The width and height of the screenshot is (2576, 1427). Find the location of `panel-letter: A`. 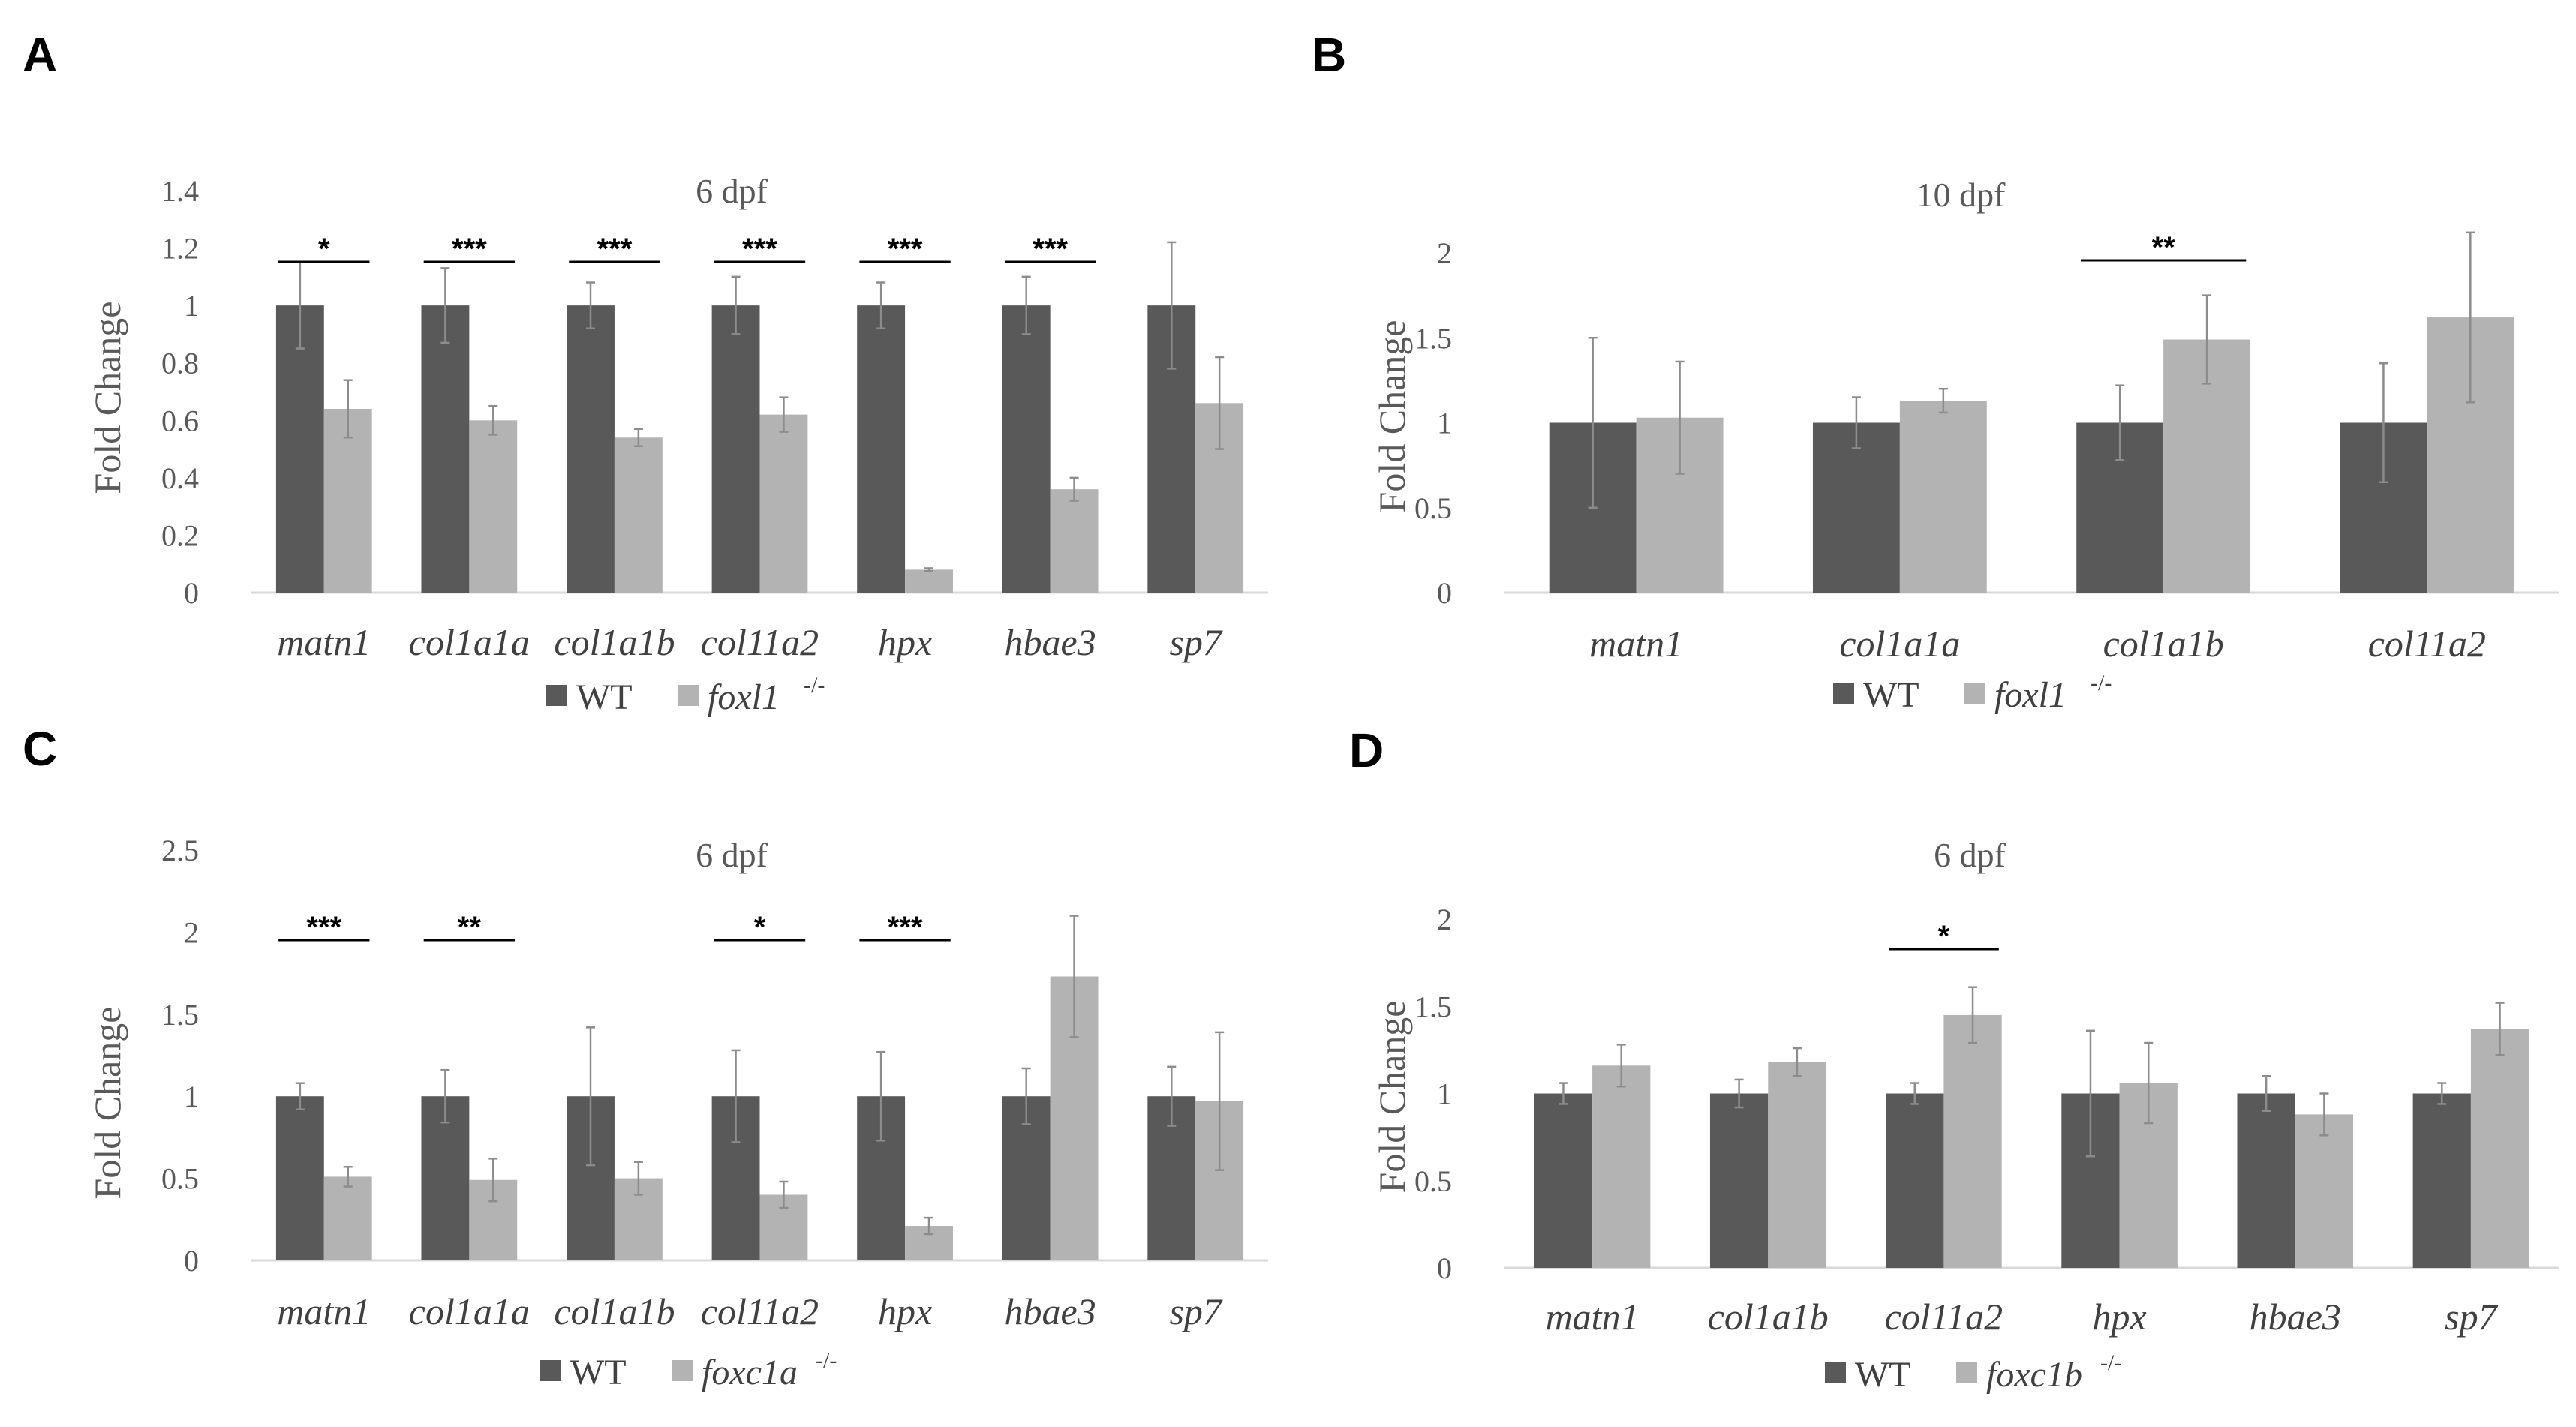

panel-letter: A is located at coordinates (40, 55).